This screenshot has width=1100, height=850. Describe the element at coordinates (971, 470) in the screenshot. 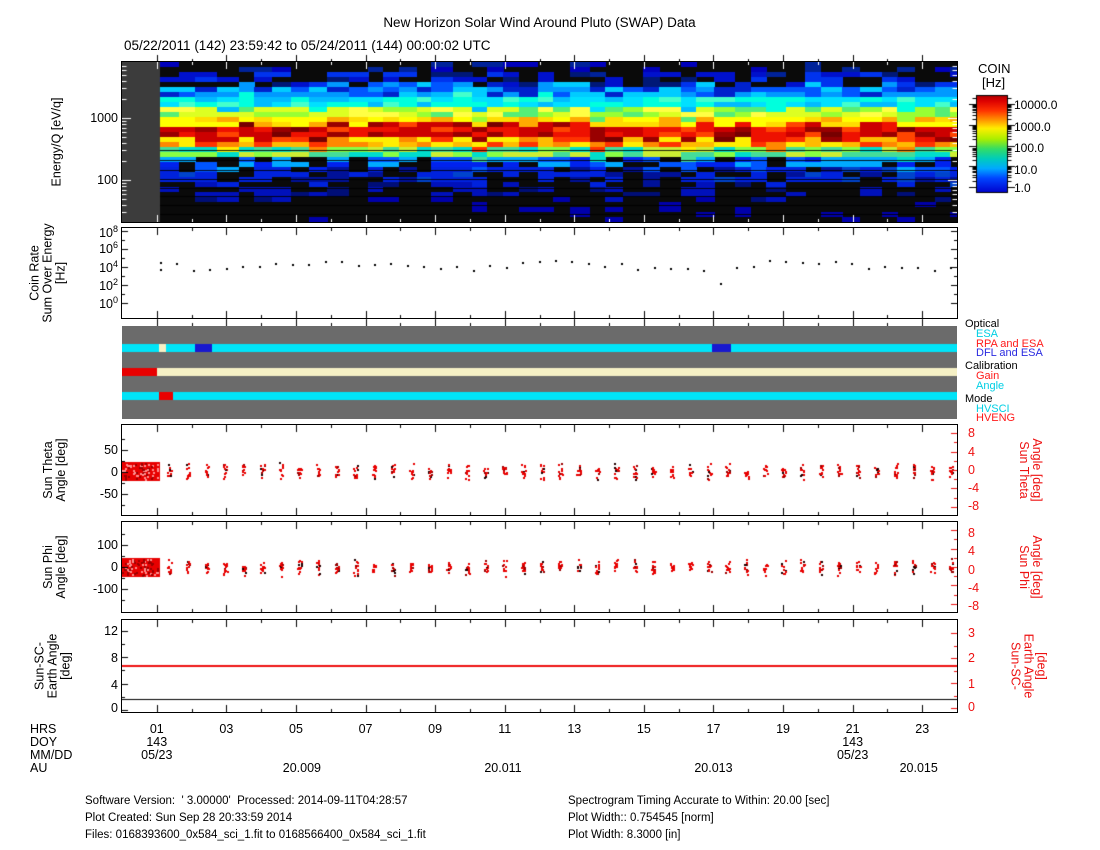

I see `sun-theta-right-ytick: 0` at that location.